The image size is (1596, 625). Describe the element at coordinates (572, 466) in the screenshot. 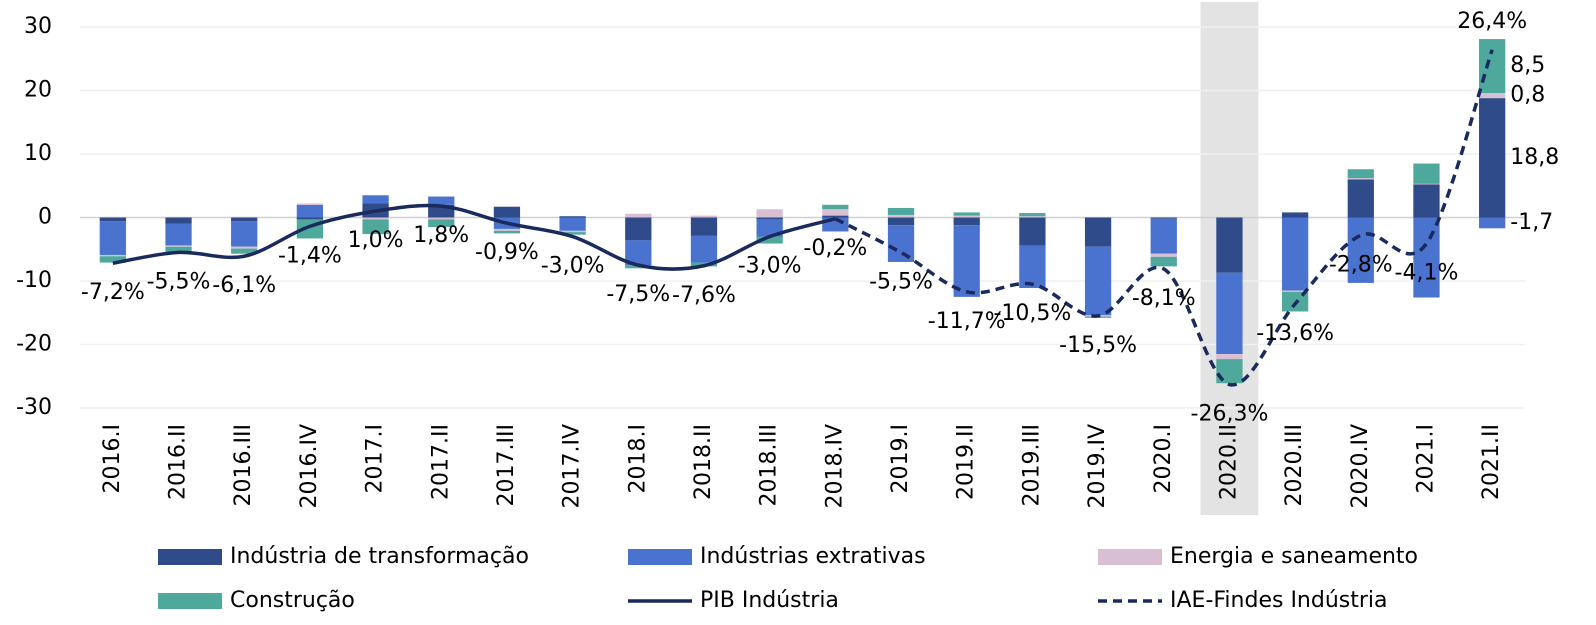

I see `x-tick-label: 2017.IV` at that location.